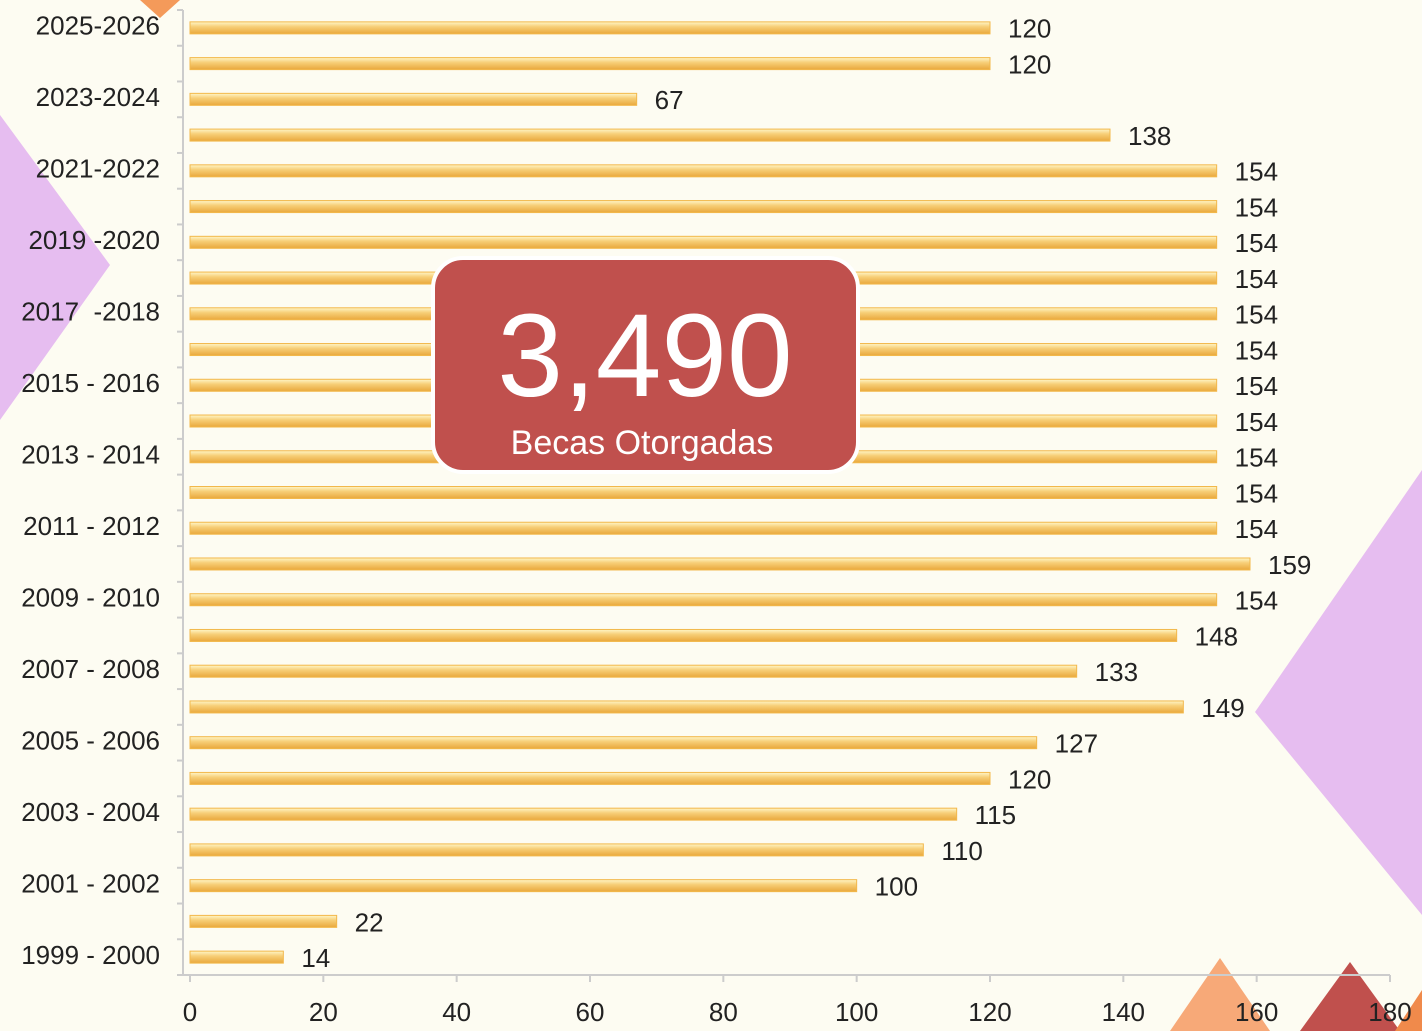  I want to click on x-tick-label: 180, so click(1389, 1012).